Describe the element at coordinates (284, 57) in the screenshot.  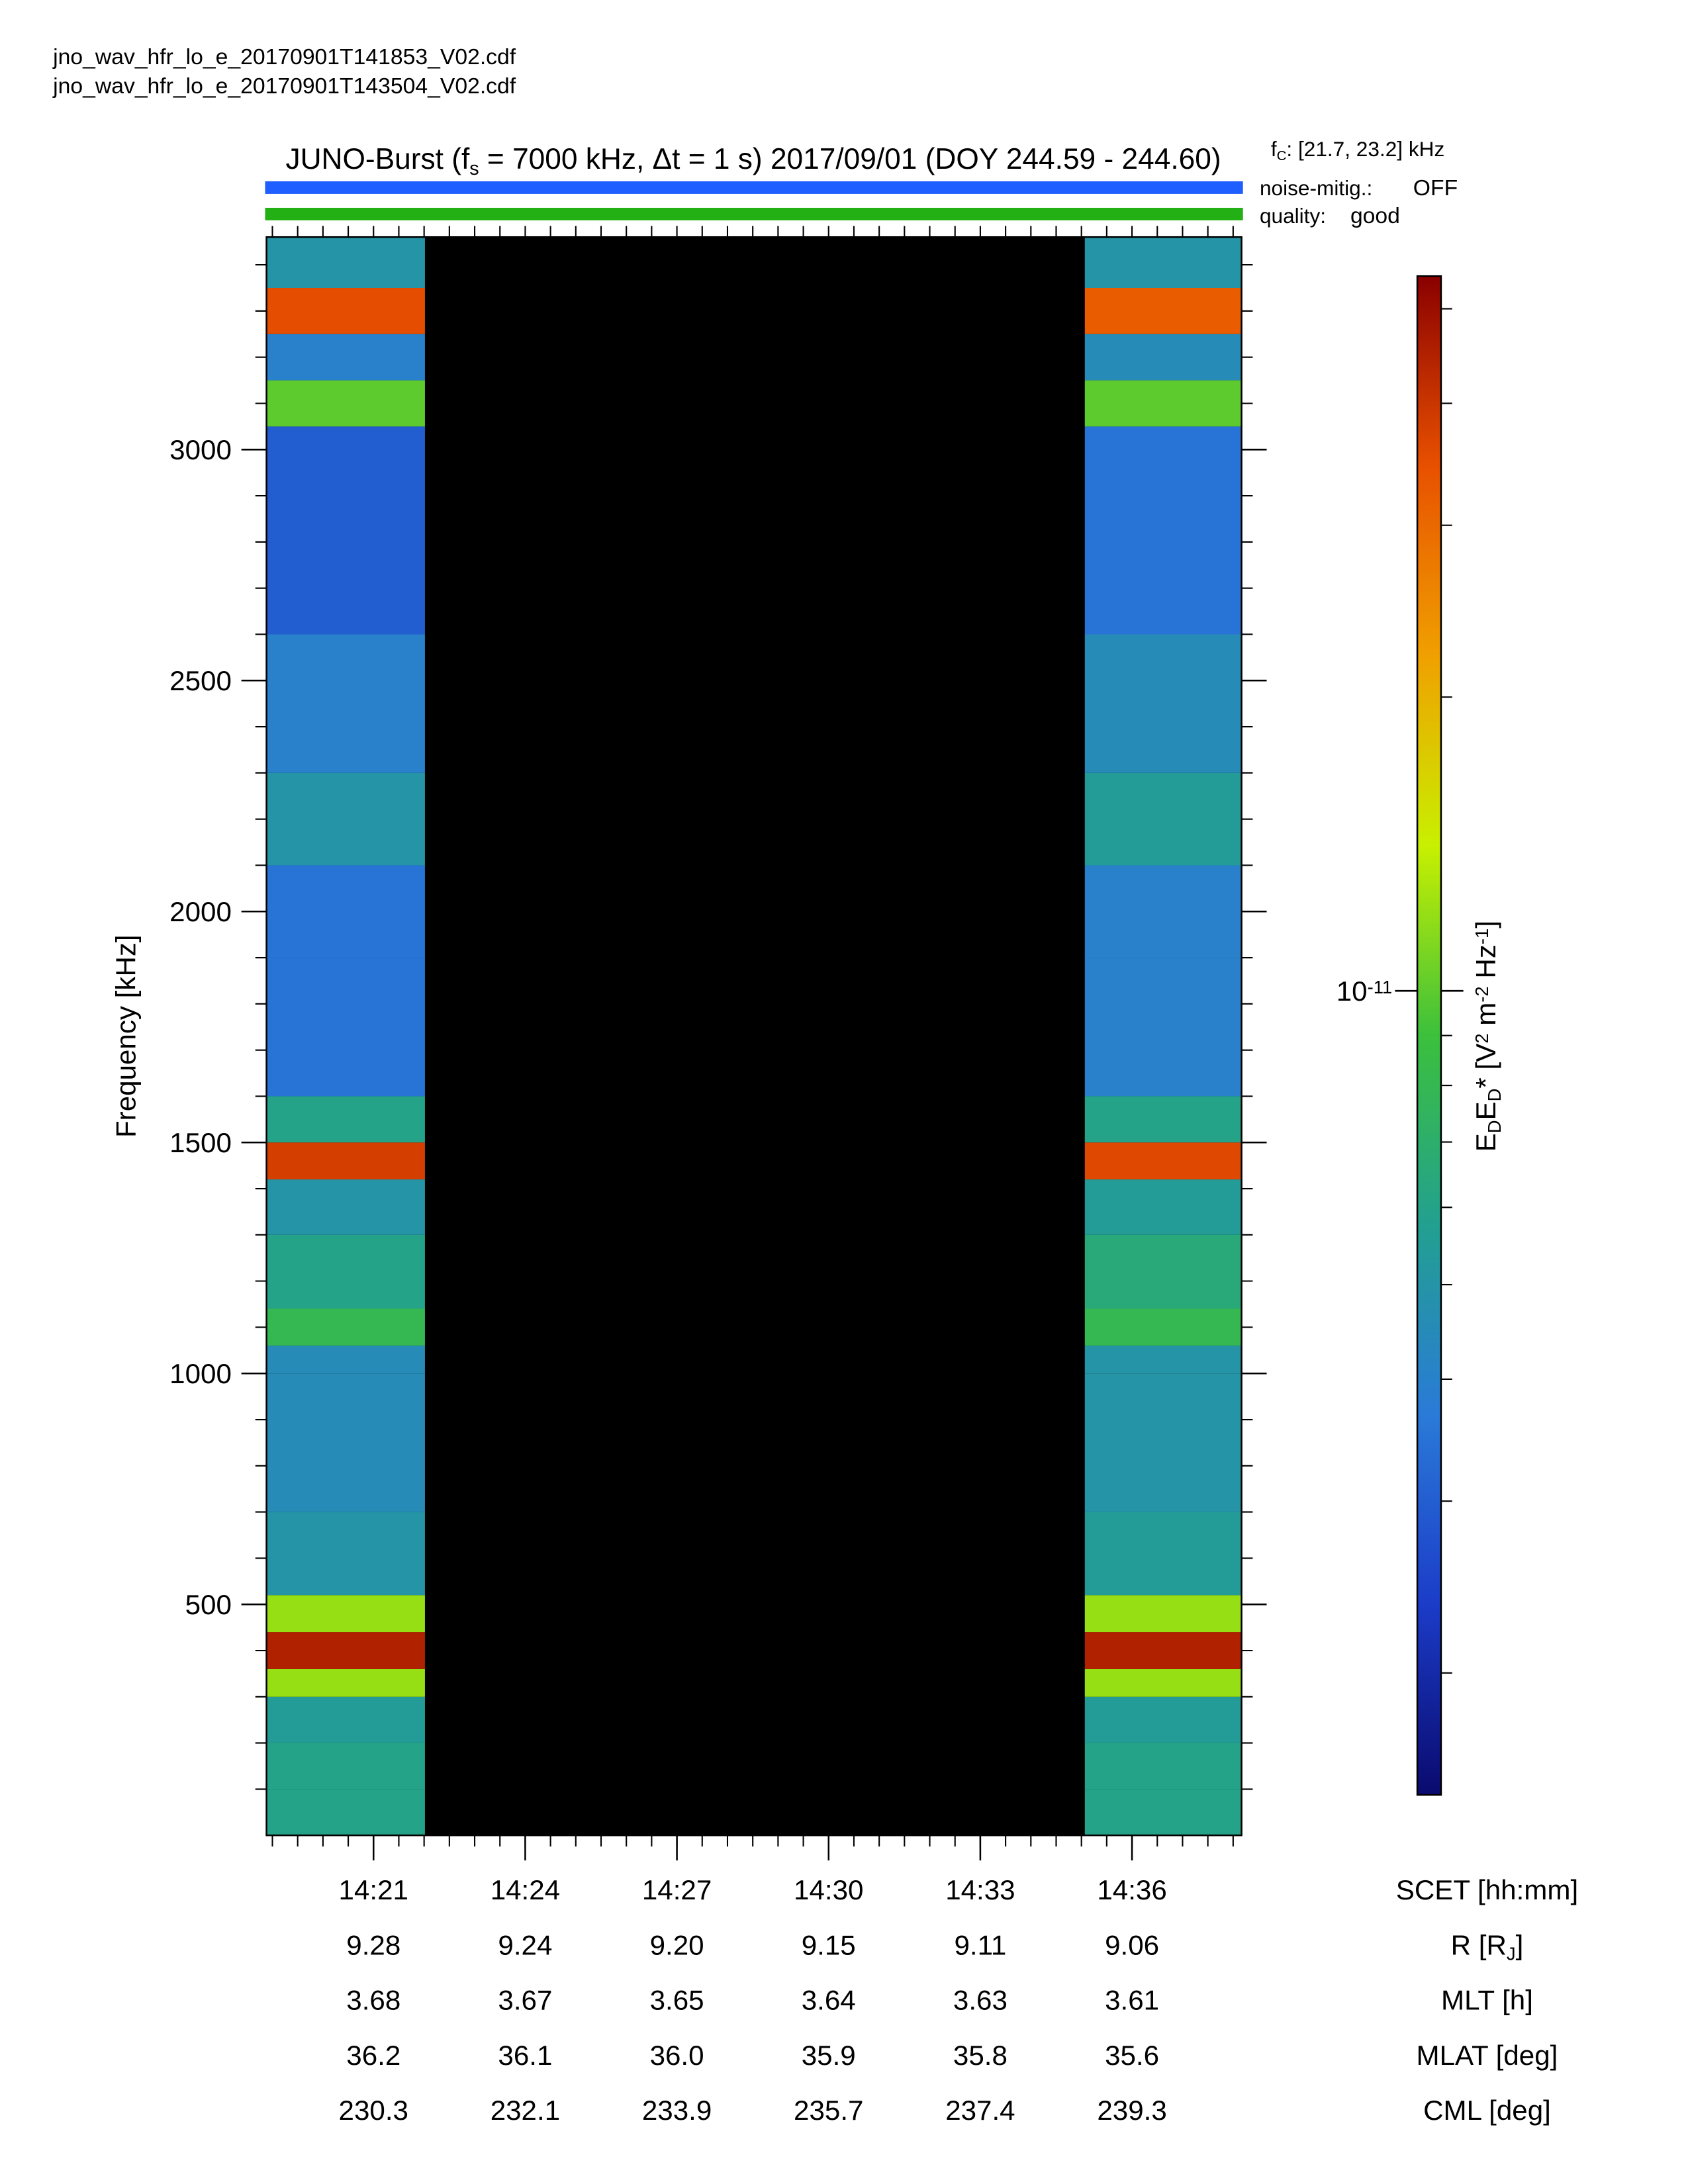
I see `file-name: jno_wav_hfr_lo_e_20170901T141853_V02.cdf` at that location.